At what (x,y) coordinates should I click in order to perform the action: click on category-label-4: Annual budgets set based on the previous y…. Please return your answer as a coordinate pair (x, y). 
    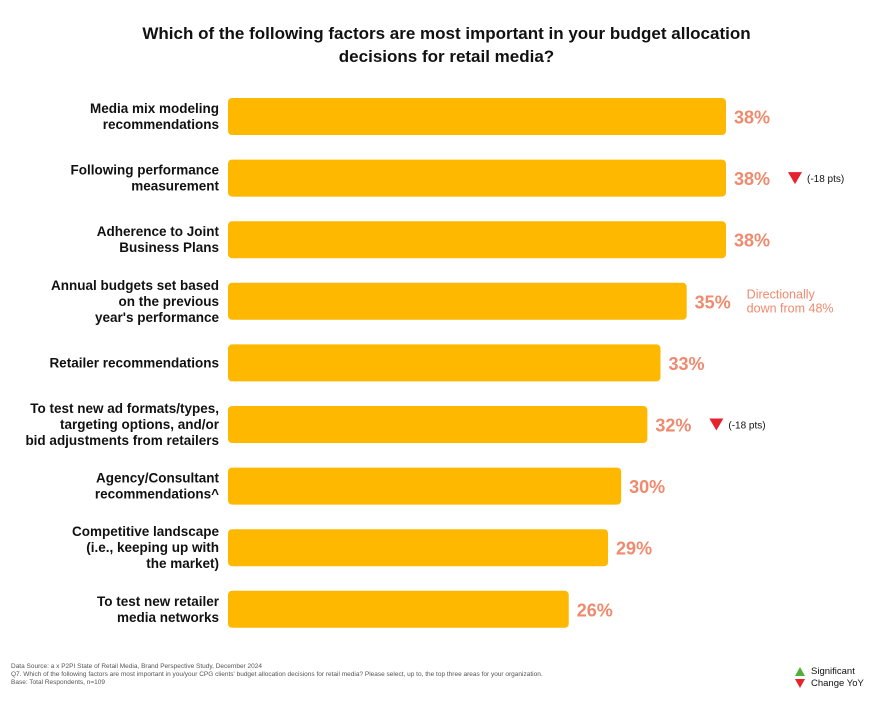
    Looking at the image, I should click on (135, 301).